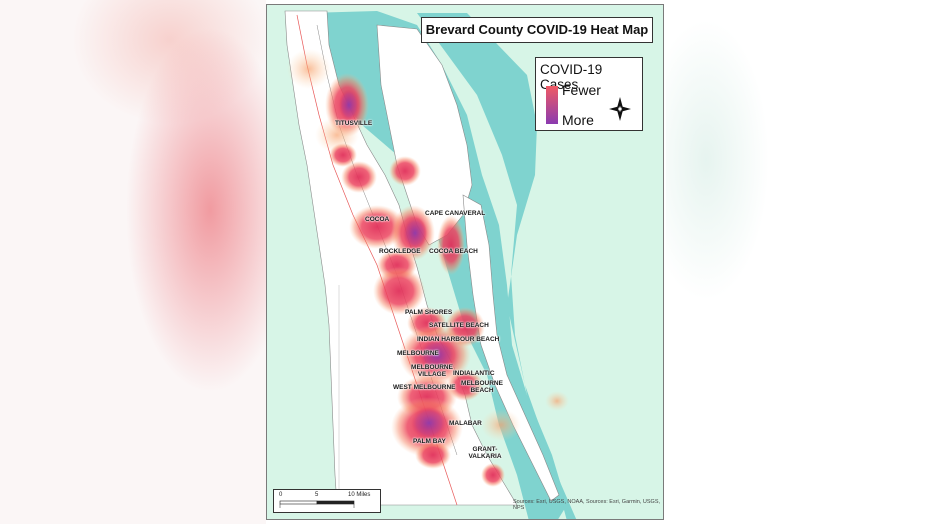 Image resolution: width=932 pixels, height=524 pixels. Describe the element at coordinates (482, 387) in the screenshot. I see `city-label: MELBOURNE BEACH` at that location.